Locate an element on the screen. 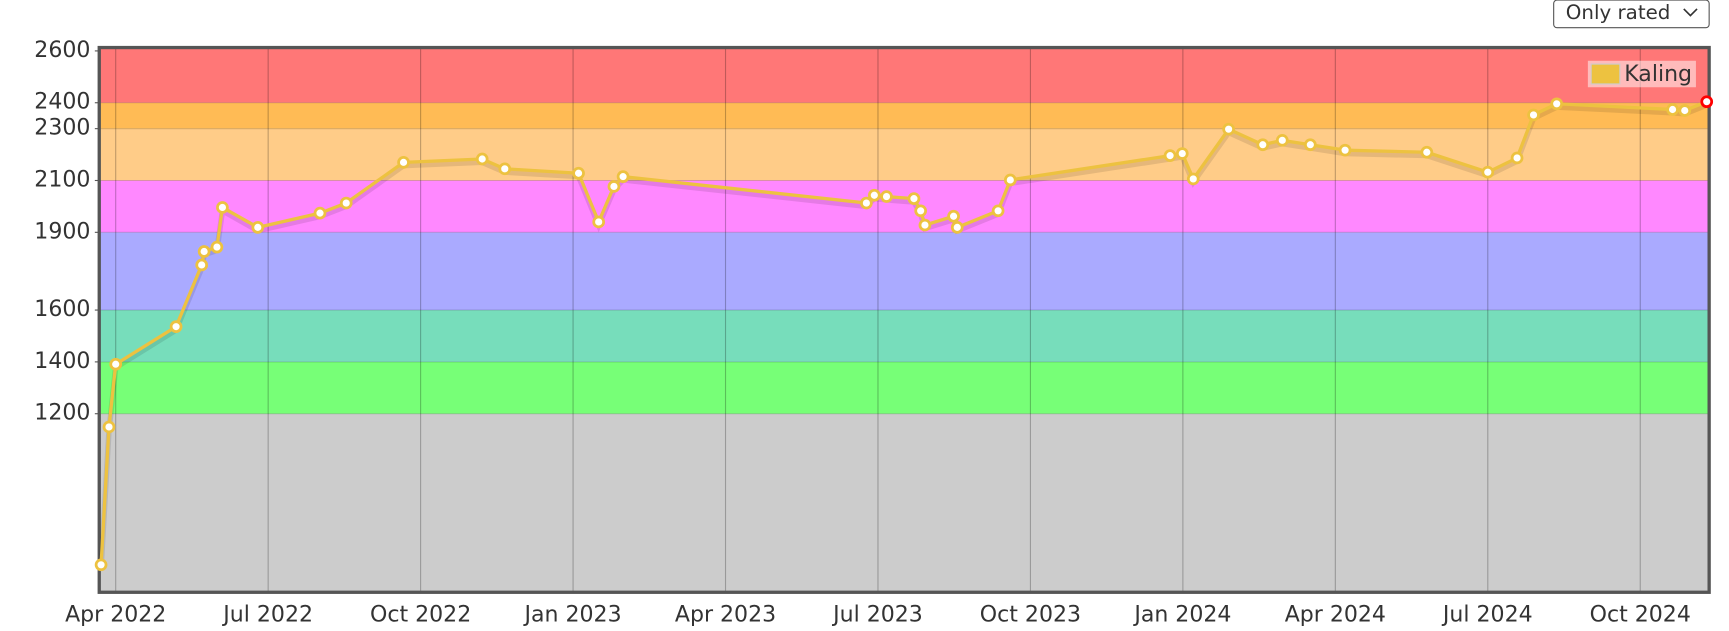 This screenshot has width=1729, height=631. x-tick-label: Jan 2024 is located at coordinates (1181, 614).